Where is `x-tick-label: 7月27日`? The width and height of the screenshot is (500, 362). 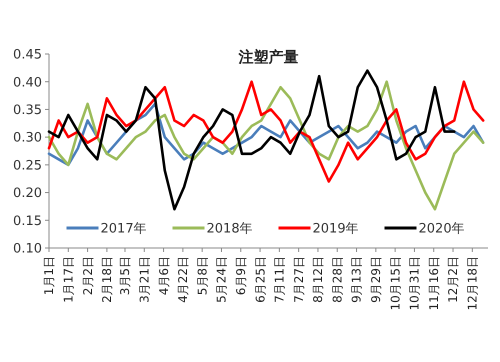 x-tick-label: 7月27日 is located at coordinates (299, 279).